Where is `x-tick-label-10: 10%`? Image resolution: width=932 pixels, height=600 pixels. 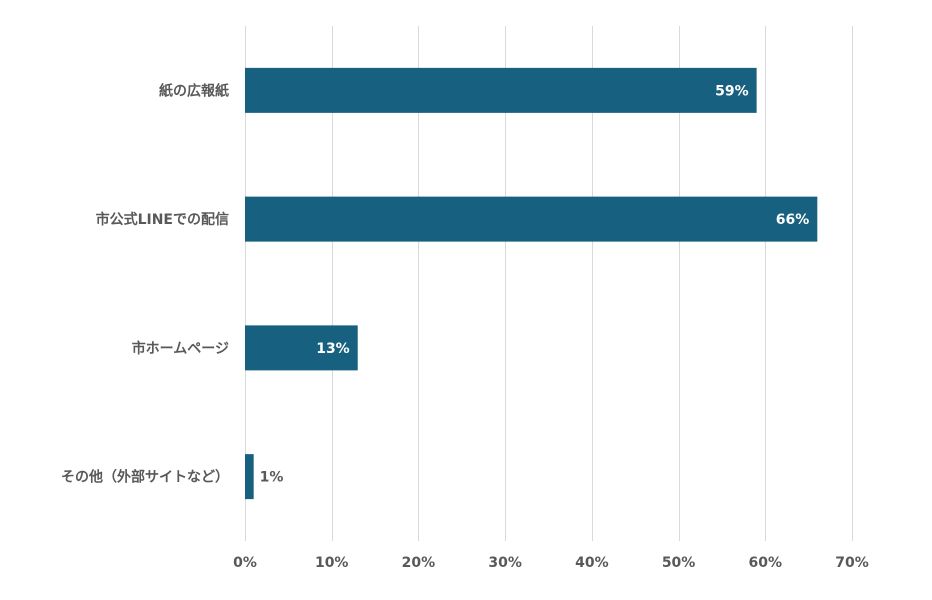
x-tick-label-10: 10% is located at coordinates (332, 563).